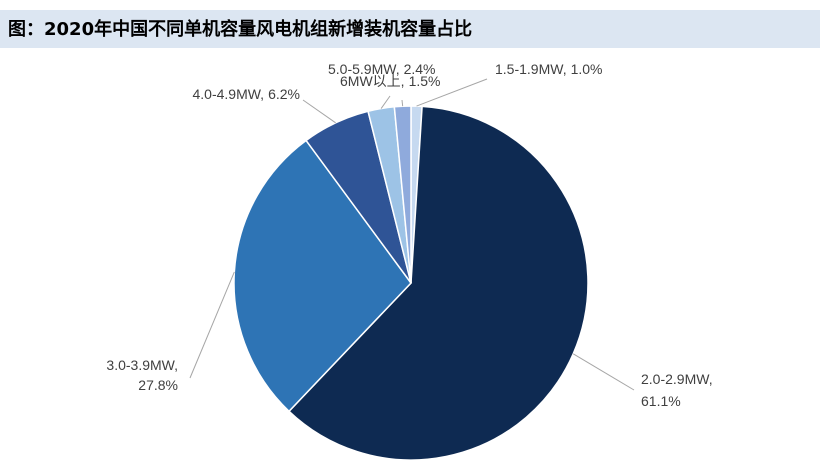 The height and width of the screenshot is (468, 827). What do you see at coordinates (587, 69) in the screenshot?
I see `value-label: 1.0%` at bounding box center [587, 69].